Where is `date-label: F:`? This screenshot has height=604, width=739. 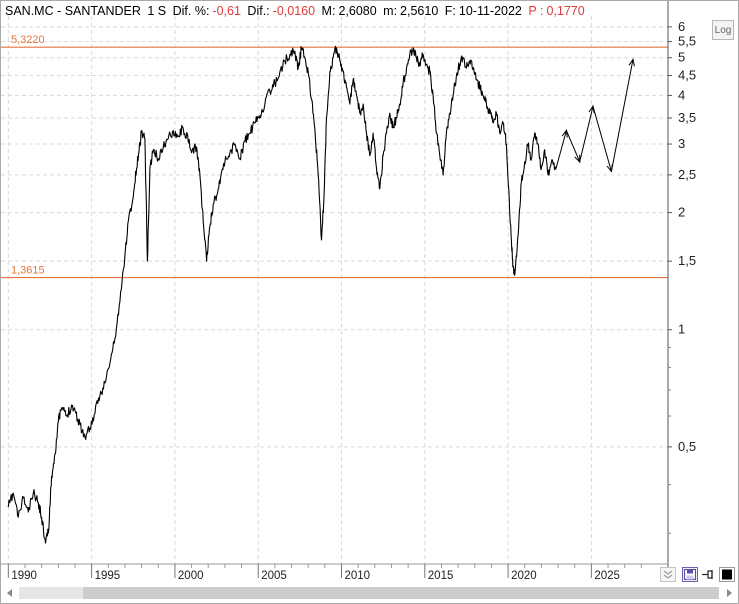
date-label: F: is located at coordinates (450, 11).